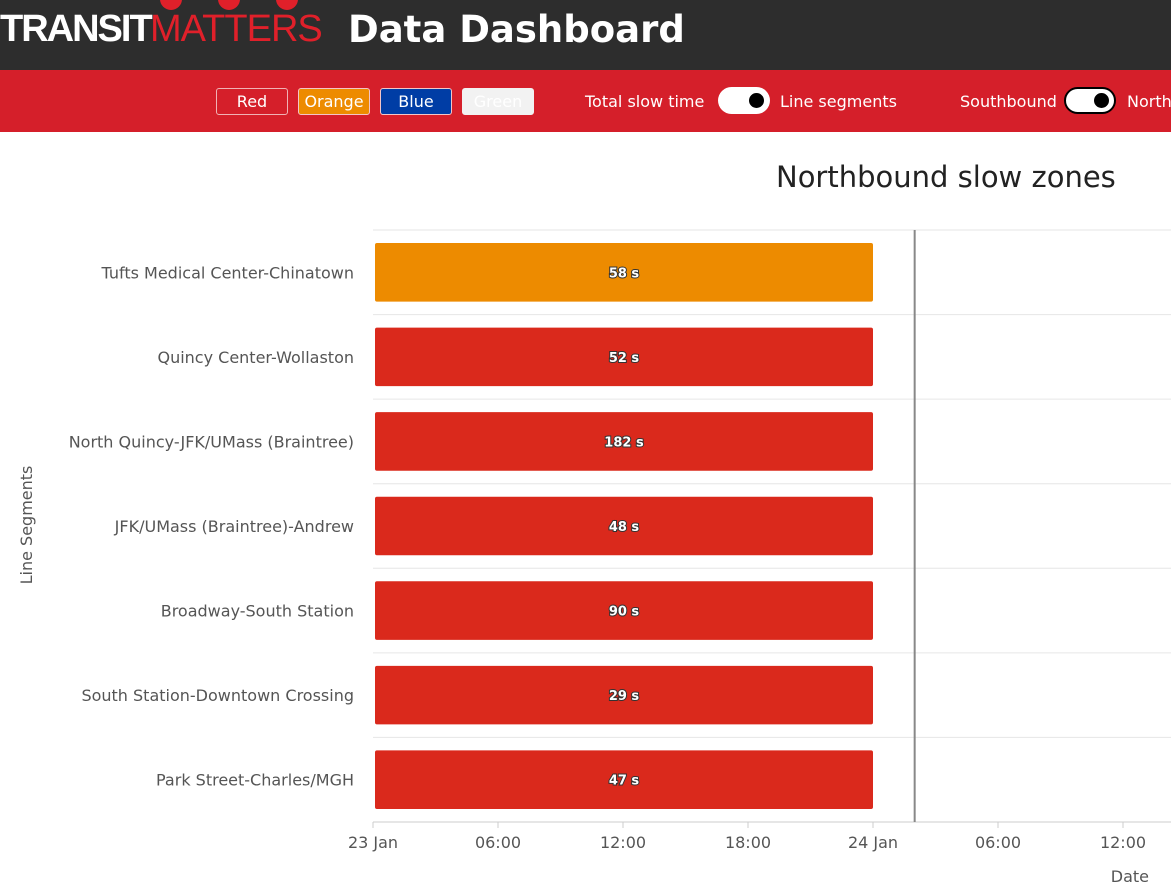 The image size is (1171, 893). What do you see at coordinates (645, 101) in the screenshot?
I see `total-slow-time-label: Total slow time` at bounding box center [645, 101].